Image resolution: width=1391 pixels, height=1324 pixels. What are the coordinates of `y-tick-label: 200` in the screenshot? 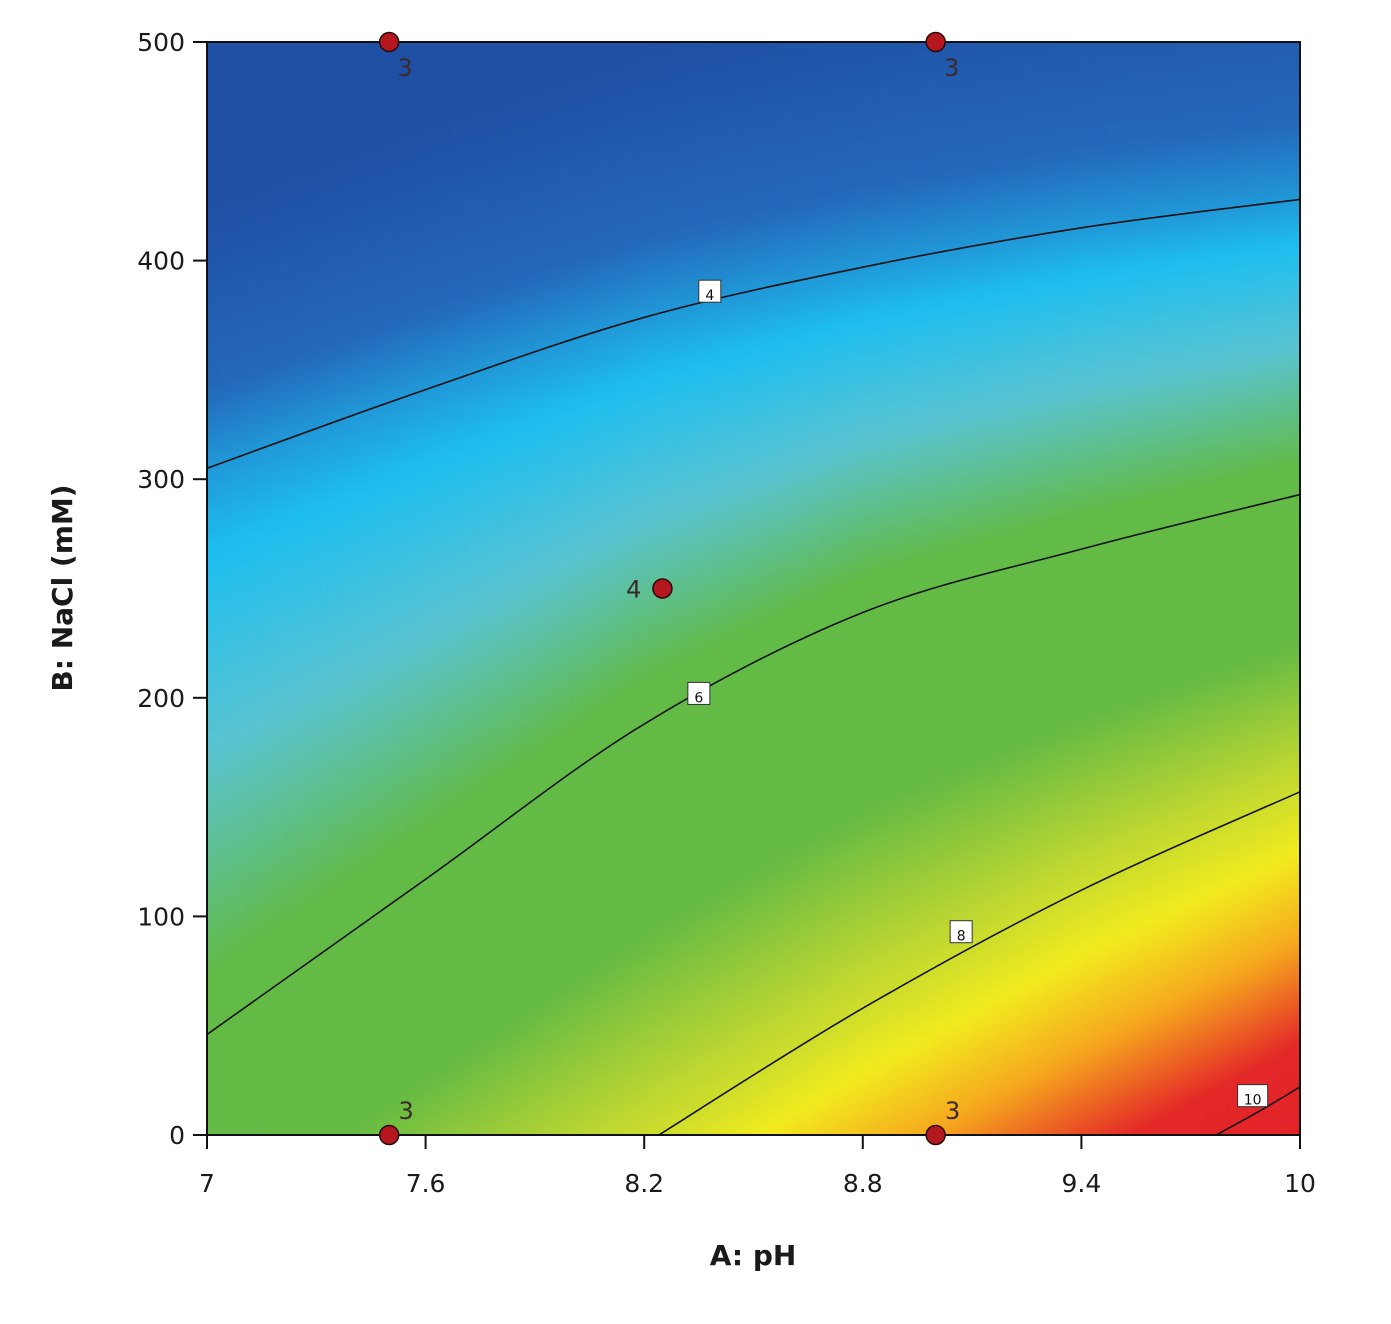 It's located at (161, 698).